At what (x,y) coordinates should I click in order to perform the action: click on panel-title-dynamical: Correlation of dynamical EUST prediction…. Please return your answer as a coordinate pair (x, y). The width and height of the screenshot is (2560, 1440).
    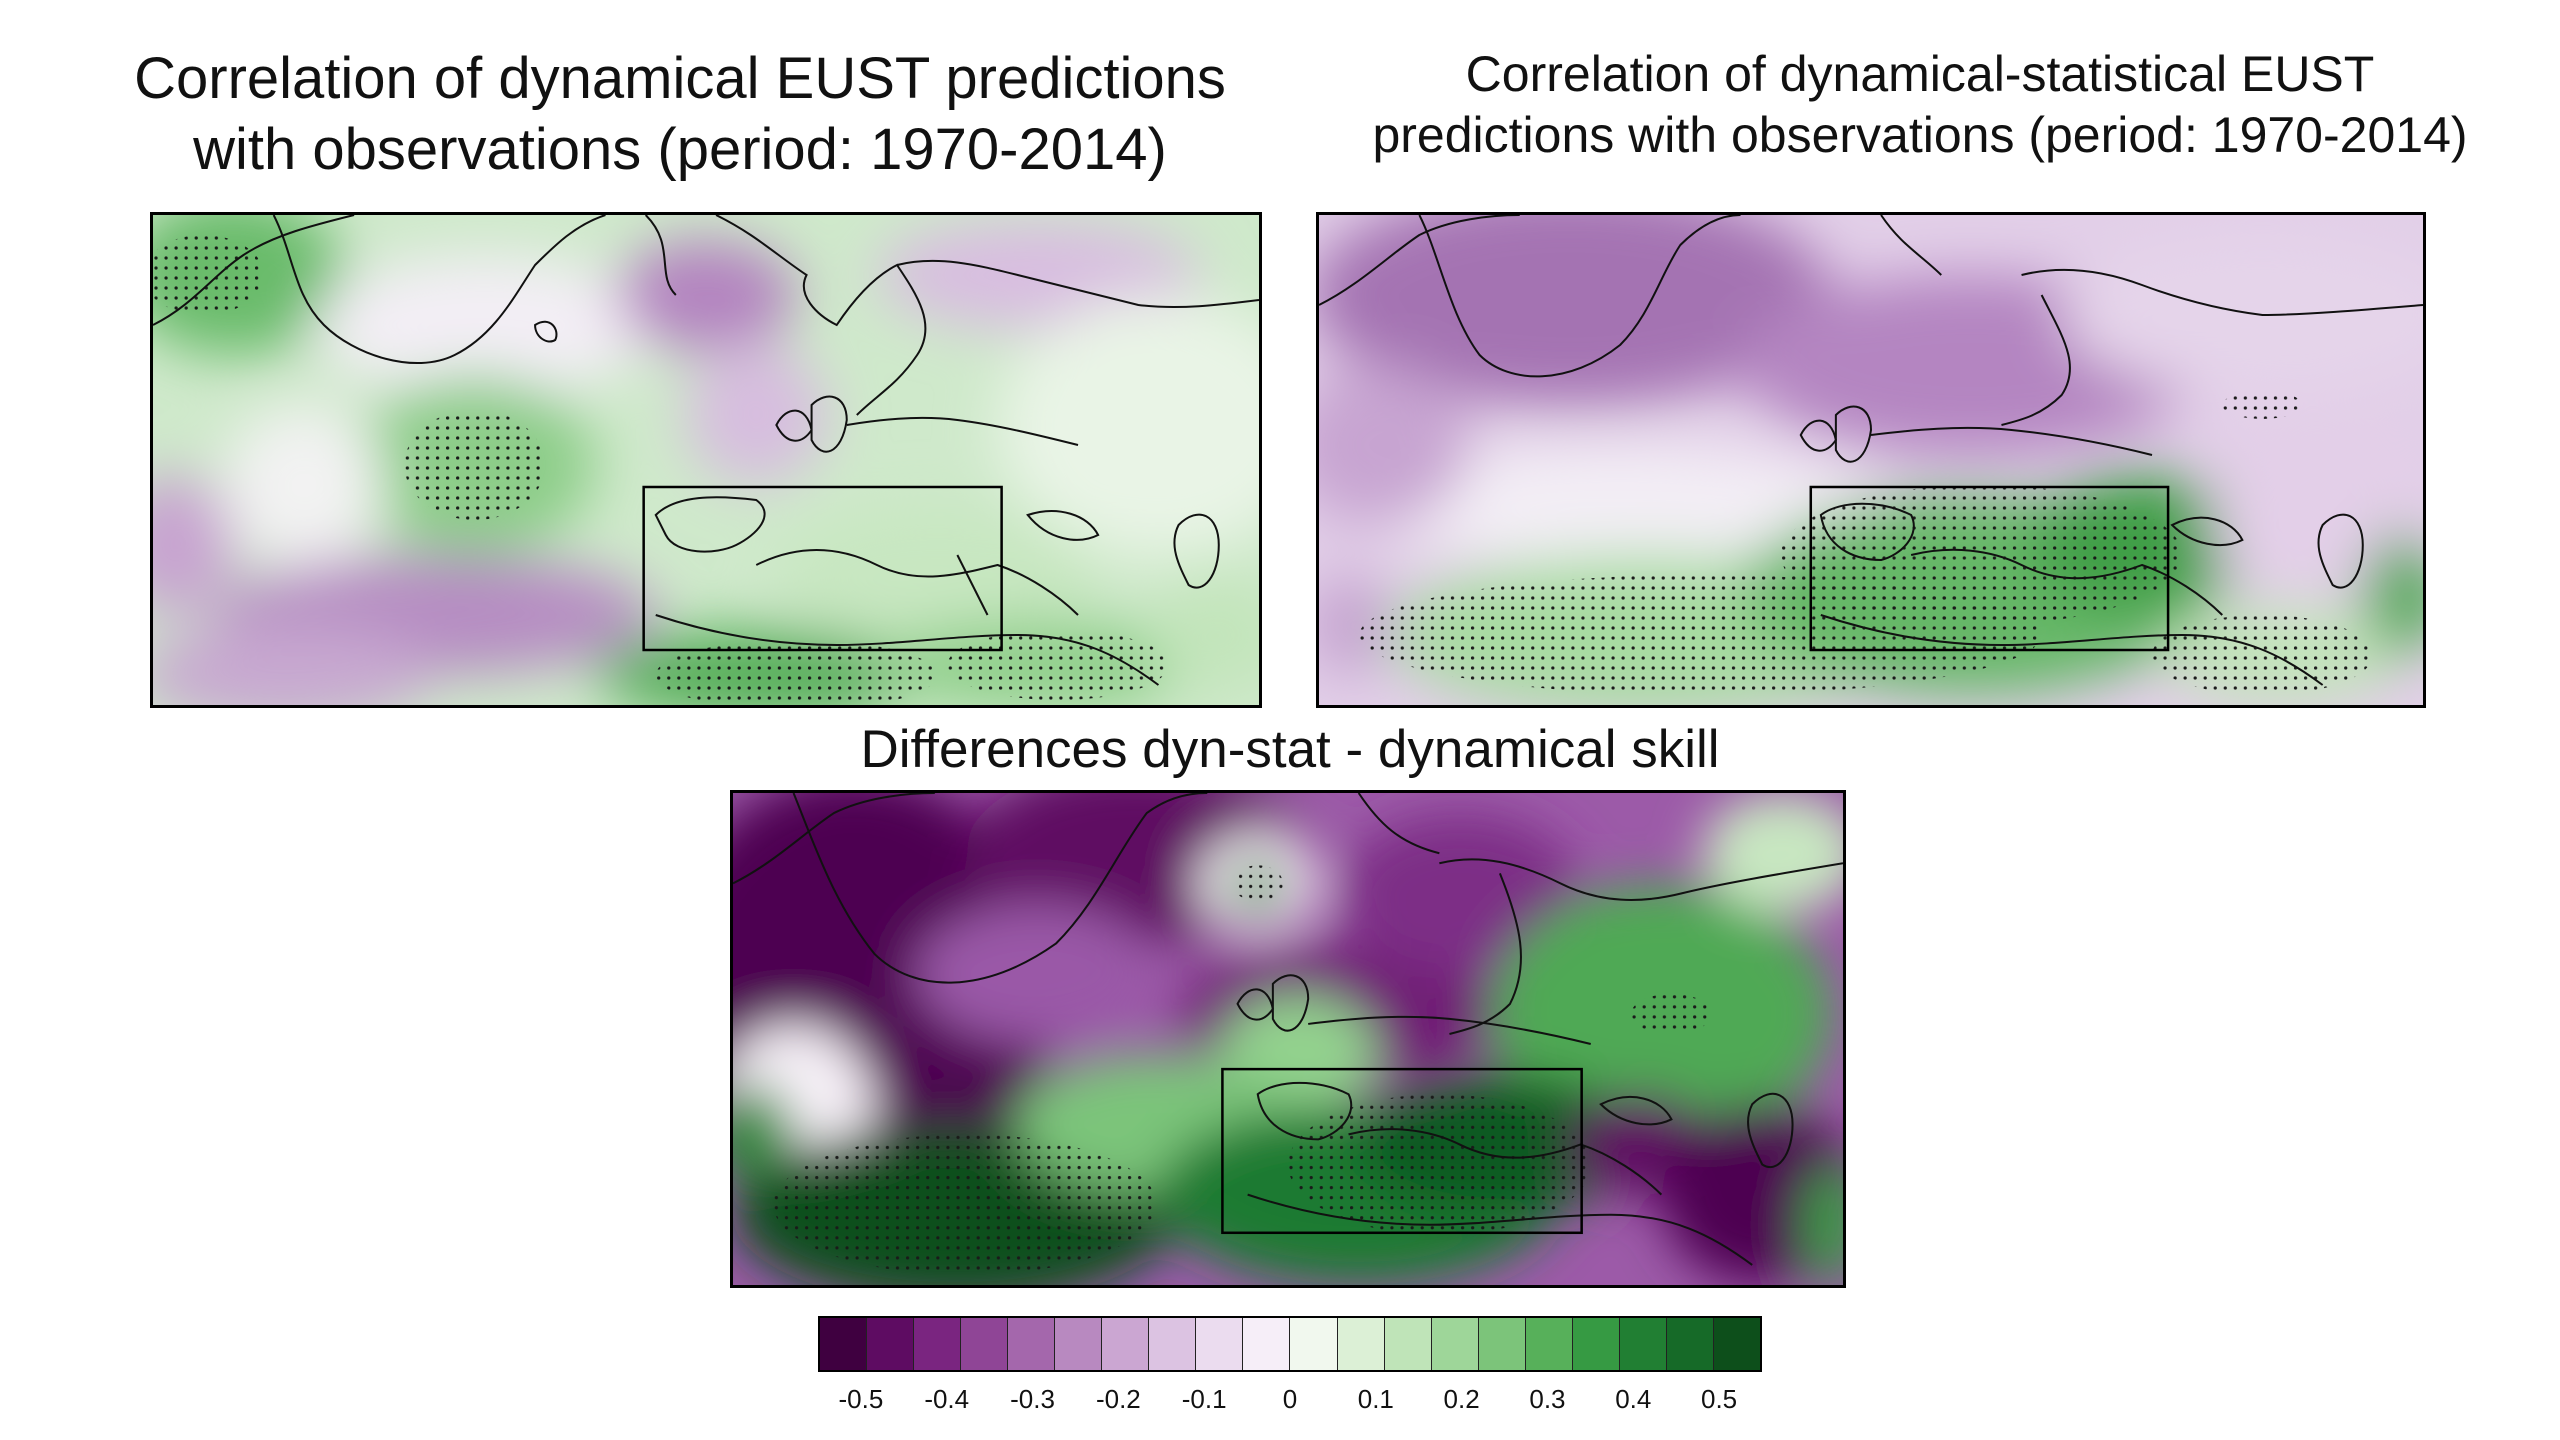
    Looking at the image, I should click on (680, 115).